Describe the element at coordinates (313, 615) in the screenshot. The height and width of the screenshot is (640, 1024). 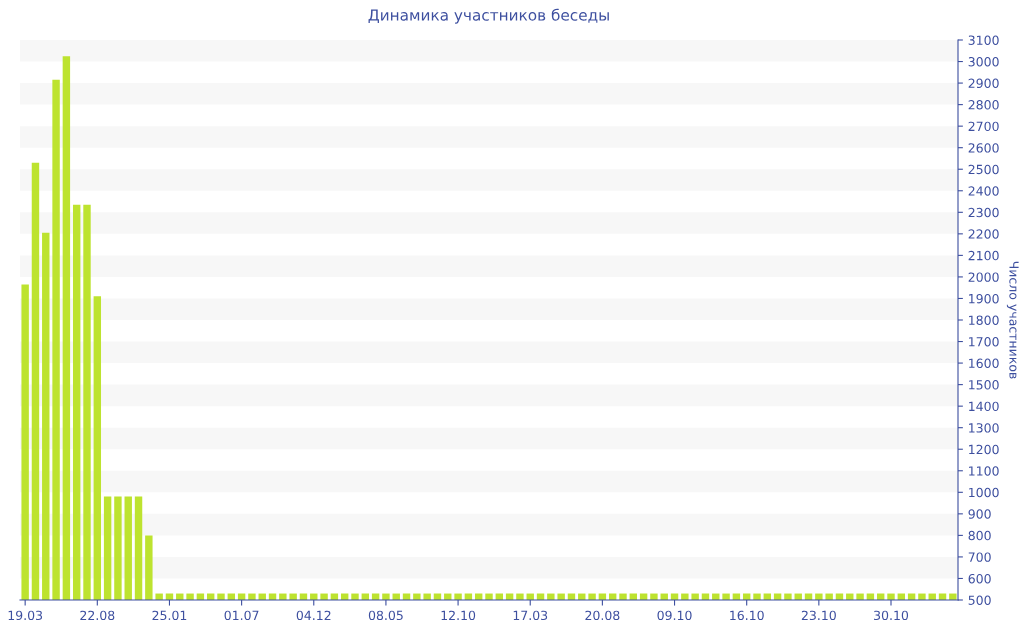
I see `x-tick-label: 04.12` at that location.